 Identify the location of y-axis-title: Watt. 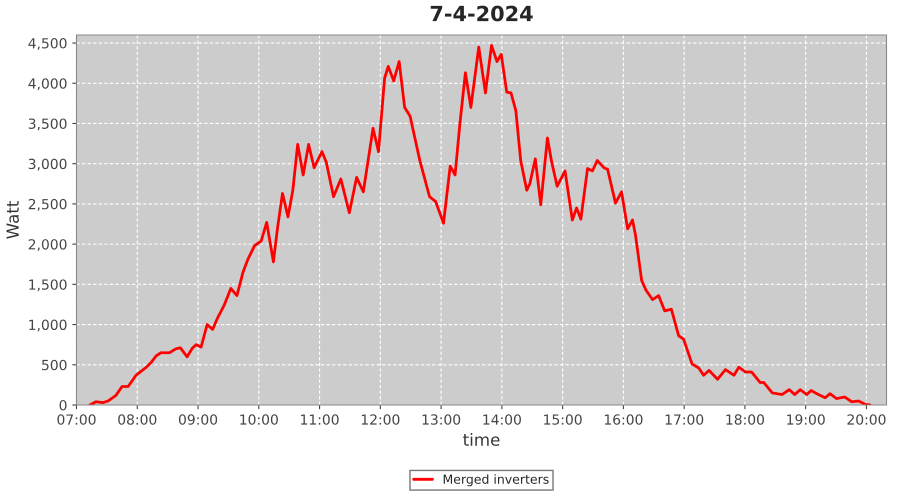
(12, 220).